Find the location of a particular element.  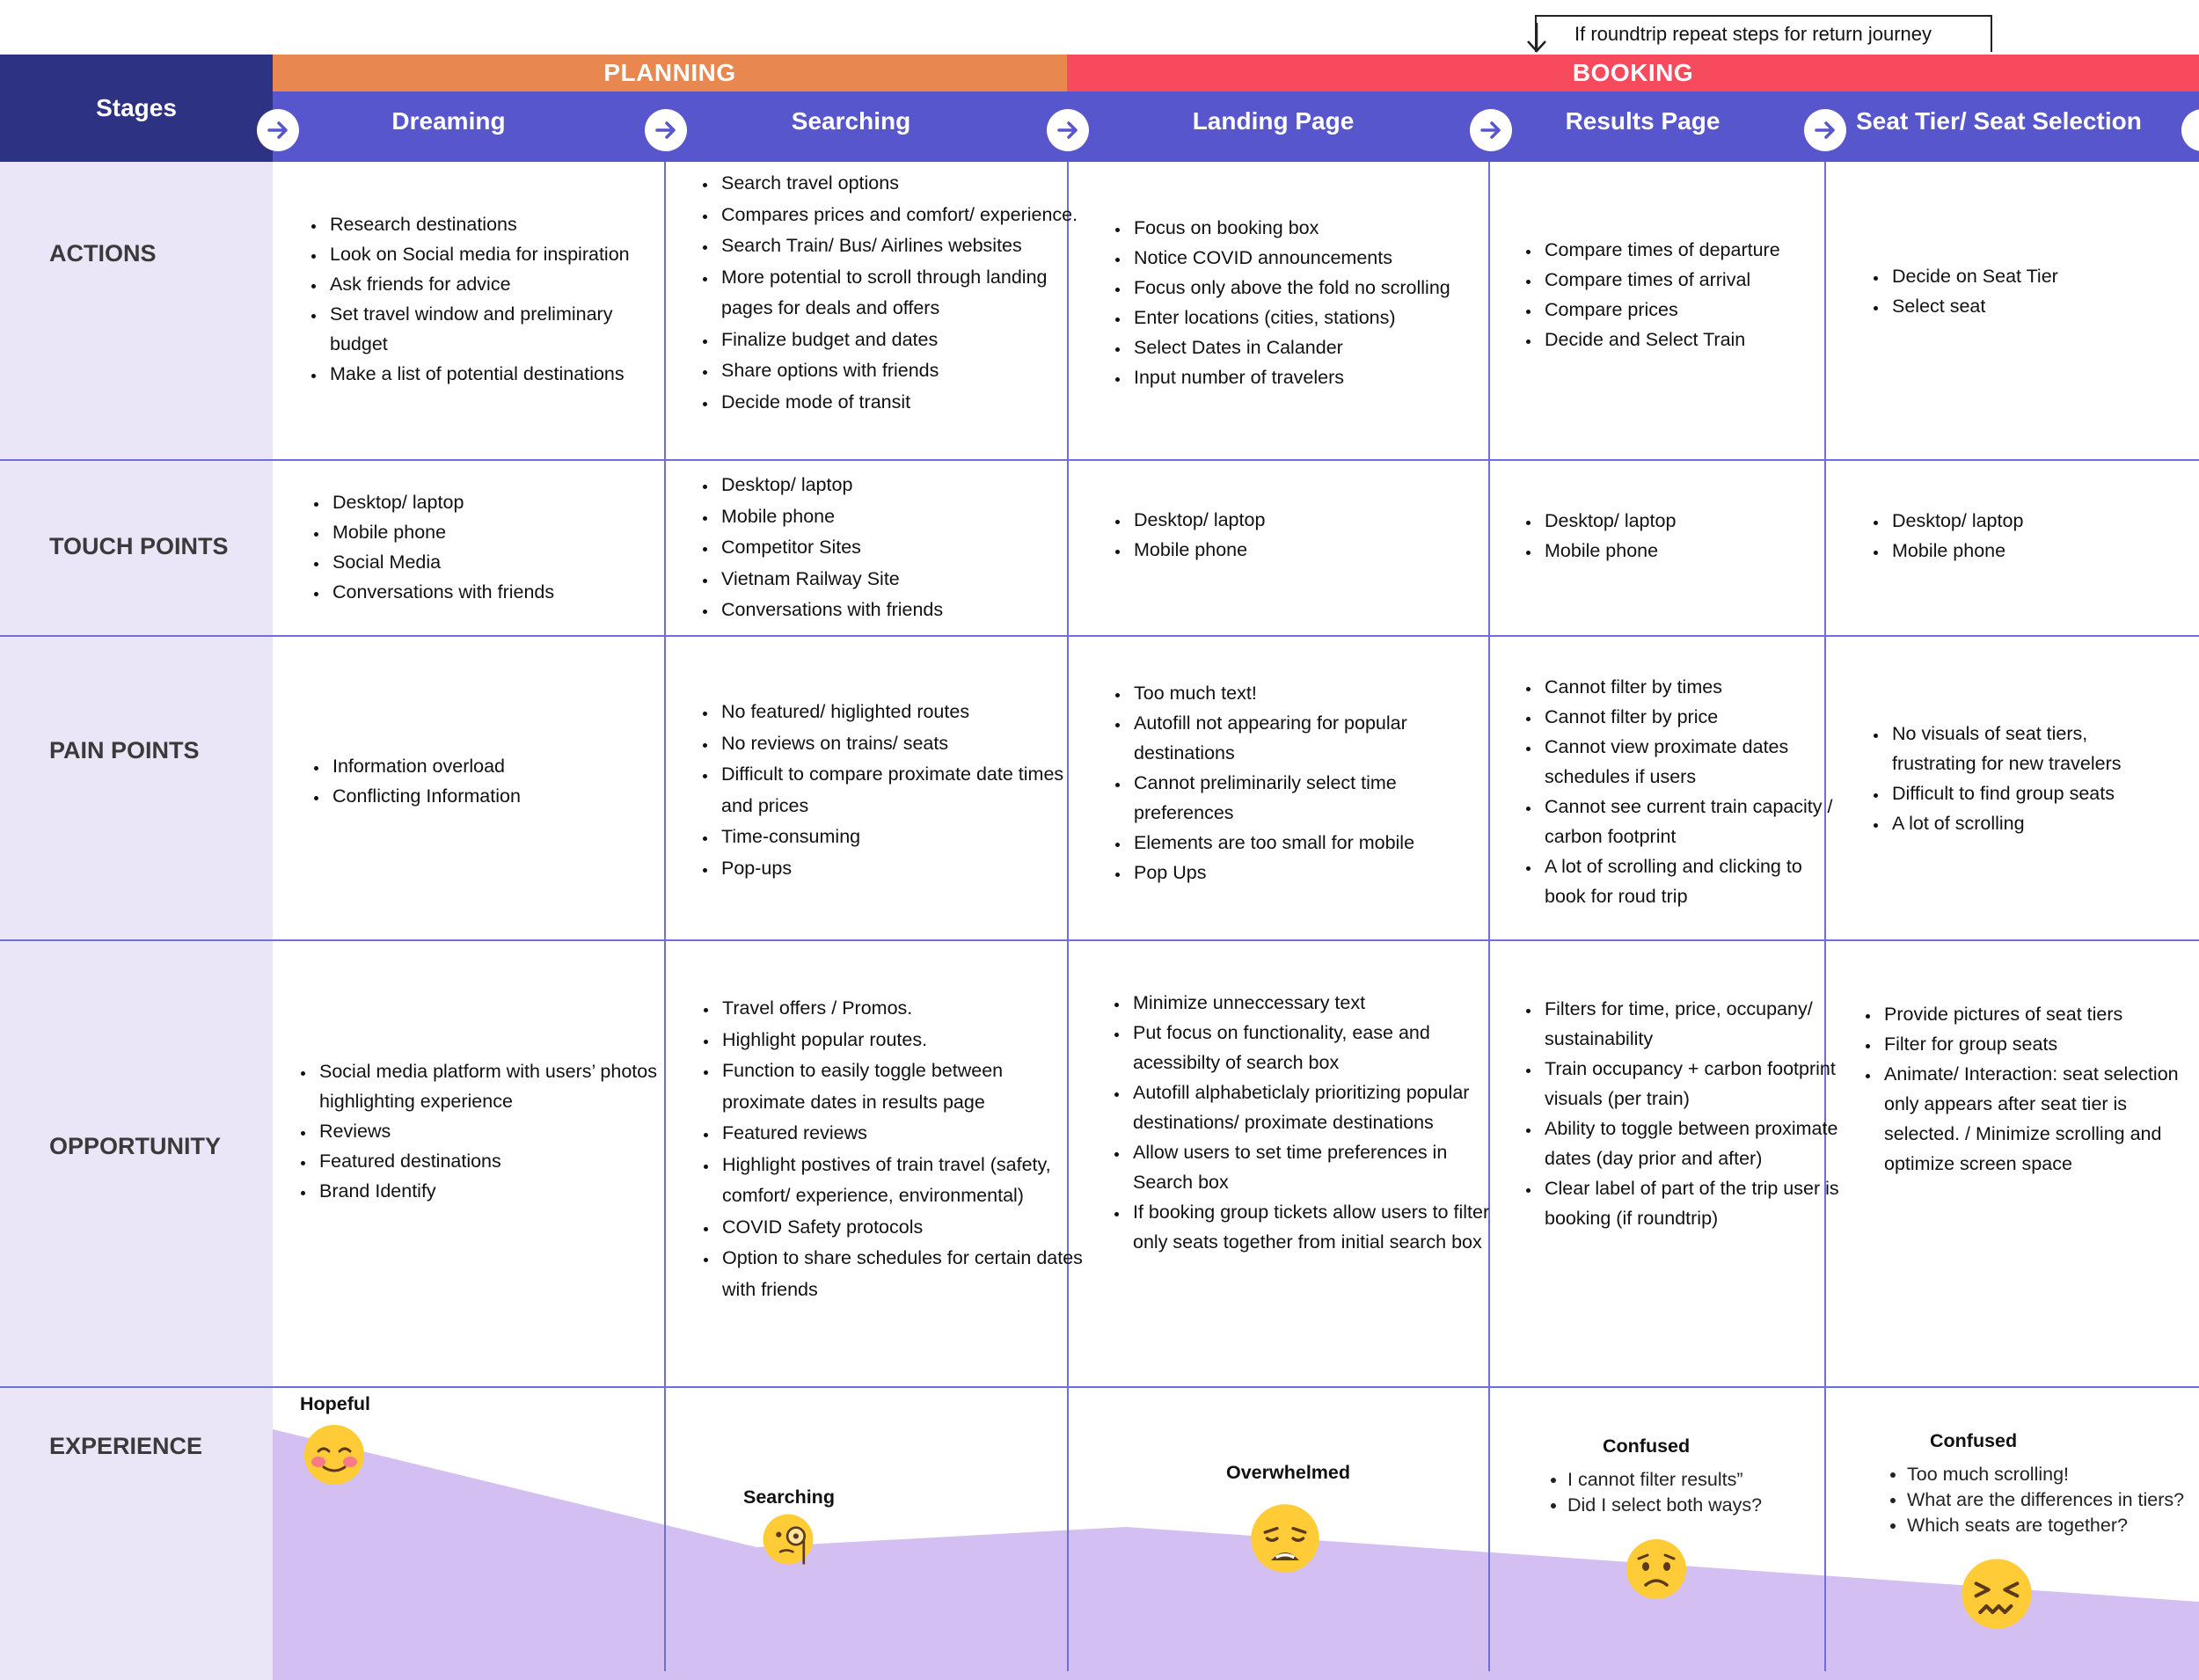

stage-bar is located at coordinates (1236, 126).